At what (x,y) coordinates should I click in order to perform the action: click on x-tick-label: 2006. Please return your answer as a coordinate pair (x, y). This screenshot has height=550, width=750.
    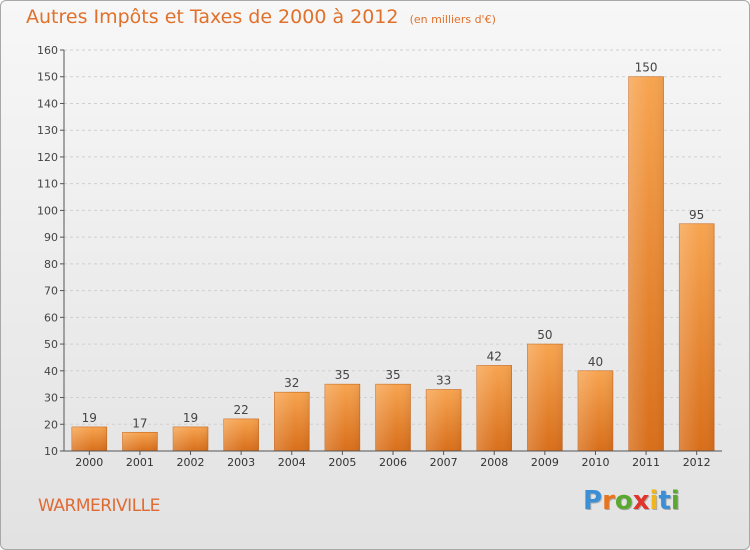
    Looking at the image, I should click on (393, 462).